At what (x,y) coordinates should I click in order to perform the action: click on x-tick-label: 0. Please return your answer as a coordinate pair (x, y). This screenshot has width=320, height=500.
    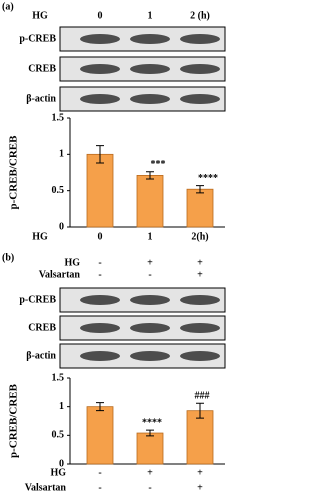
    Looking at the image, I should click on (100, 236).